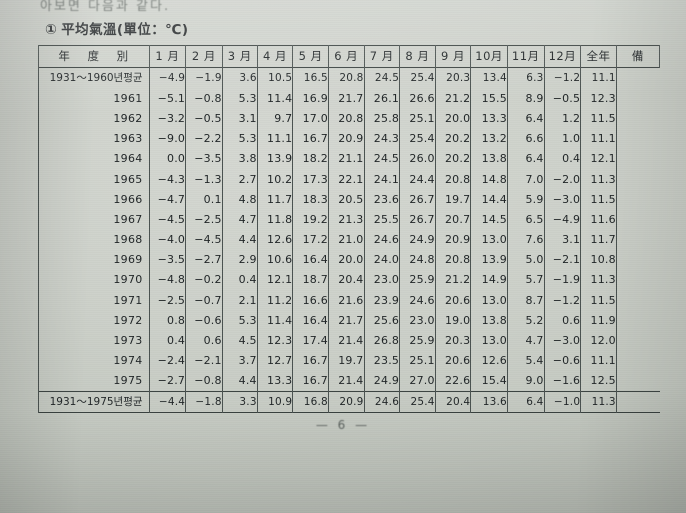 This screenshot has width=686, height=513. What do you see at coordinates (275, 259) in the screenshot?
I see `cell-month-4: 10.6` at bounding box center [275, 259].